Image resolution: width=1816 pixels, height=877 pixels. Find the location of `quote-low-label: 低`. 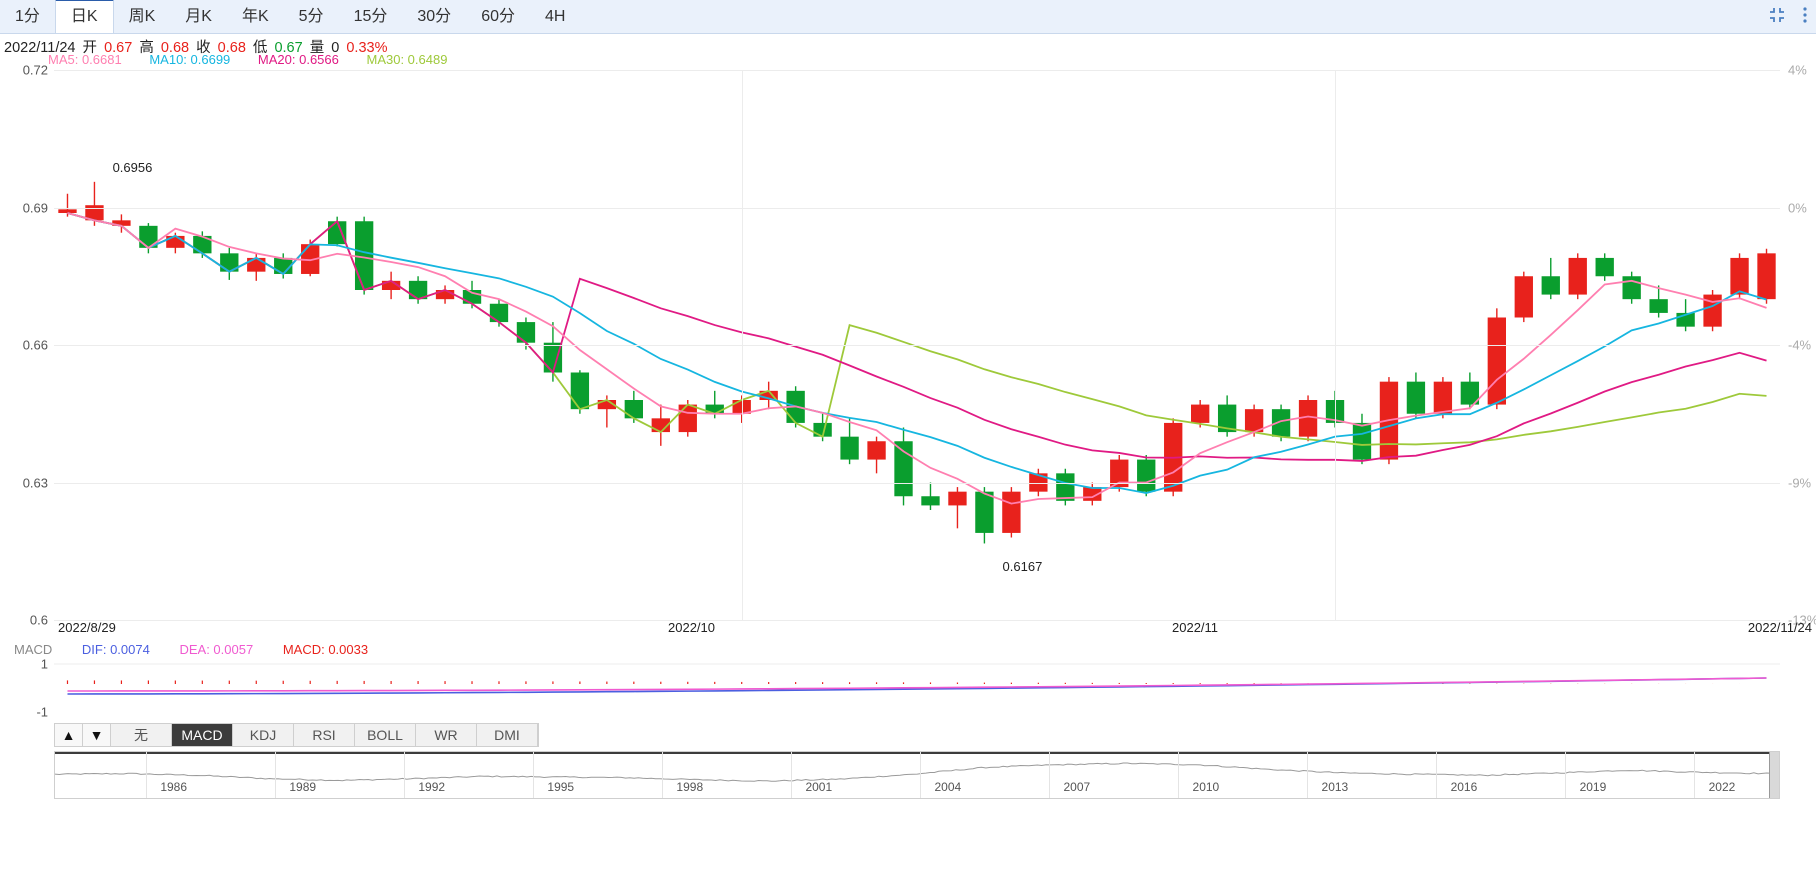

quote-low-label: 低 is located at coordinates (260, 48).